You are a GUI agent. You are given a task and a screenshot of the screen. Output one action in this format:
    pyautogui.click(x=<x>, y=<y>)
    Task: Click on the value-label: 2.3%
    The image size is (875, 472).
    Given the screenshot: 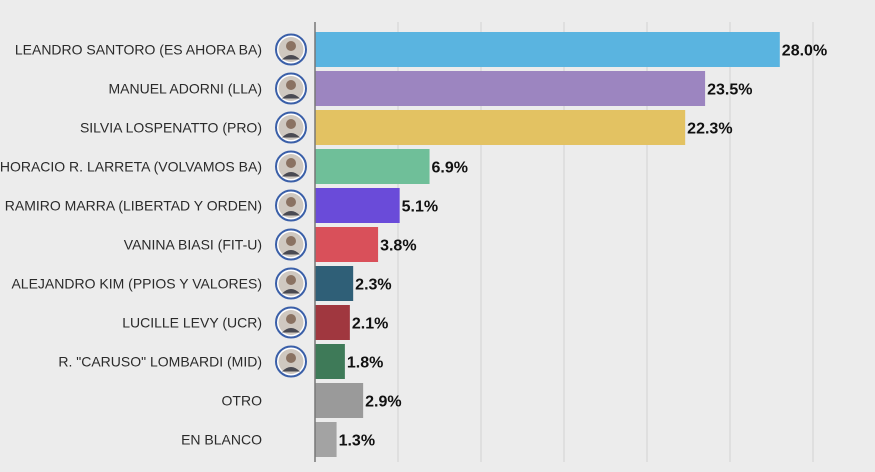 What is the action you would take?
    pyautogui.click(x=373, y=285)
    